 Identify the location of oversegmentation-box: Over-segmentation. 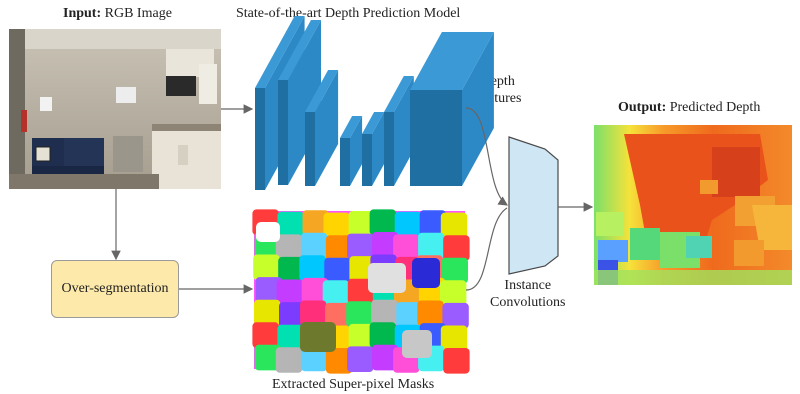
(115, 289).